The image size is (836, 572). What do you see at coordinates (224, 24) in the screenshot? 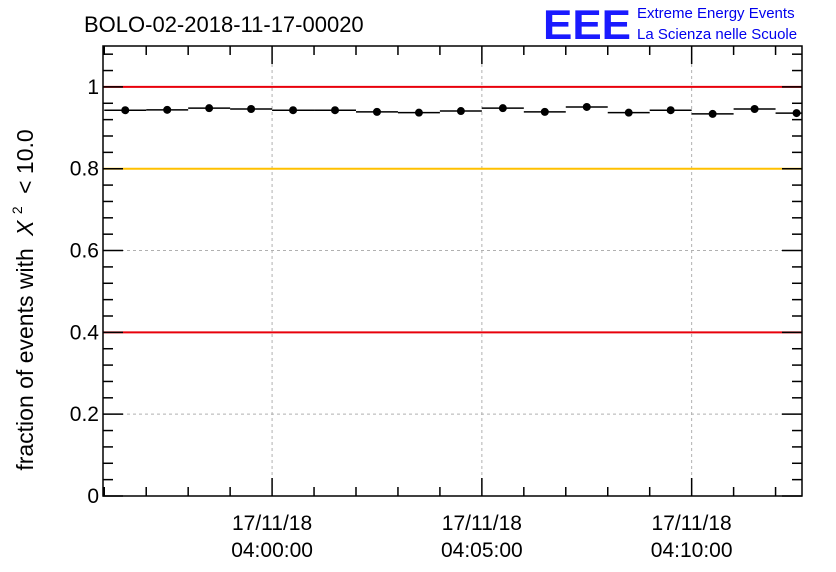
I see `chart-title: BOLO-02-2018-11-17-00020` at bounding box center [224, 24].